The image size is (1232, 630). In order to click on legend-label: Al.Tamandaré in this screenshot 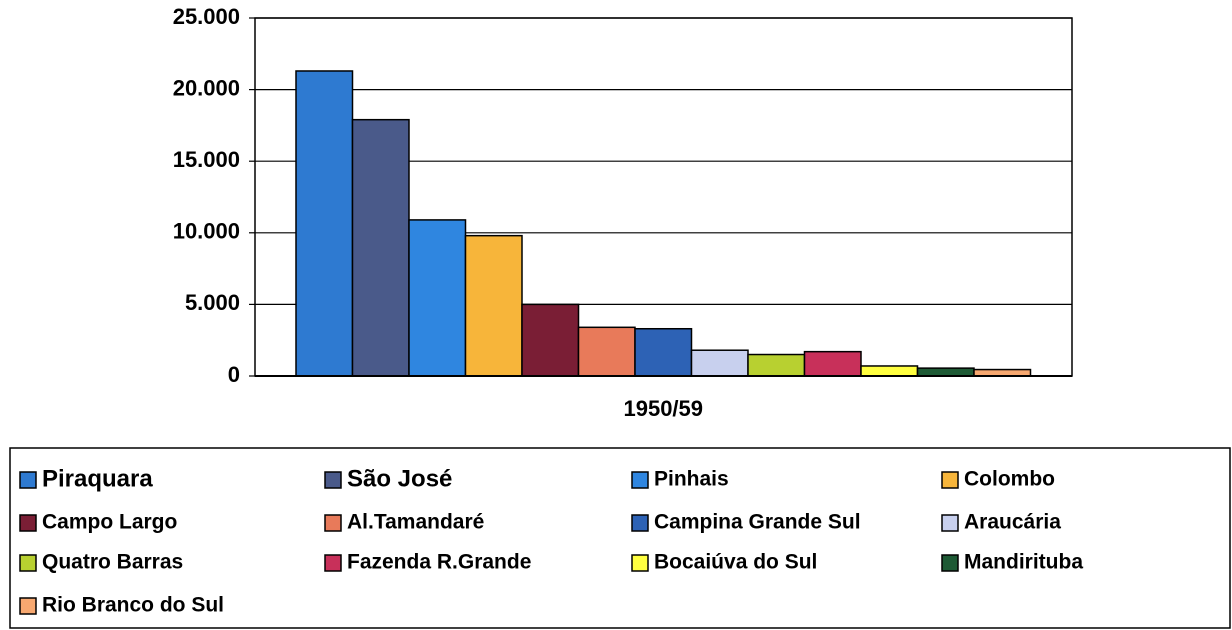, I will do `click(415, 522)`.